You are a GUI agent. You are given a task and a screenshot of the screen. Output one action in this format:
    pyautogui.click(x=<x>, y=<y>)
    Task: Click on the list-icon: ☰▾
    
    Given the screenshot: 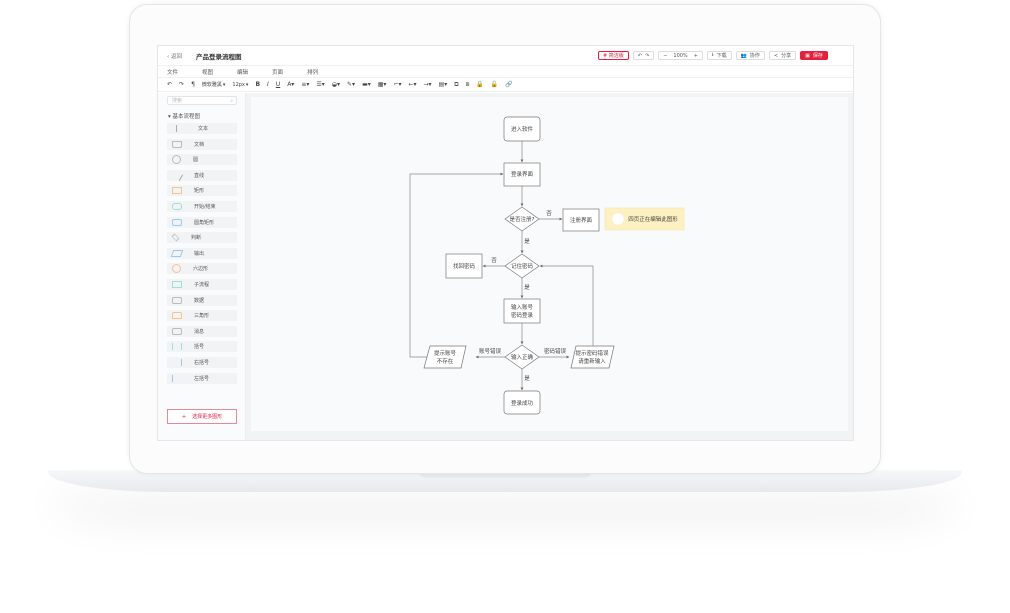 What is the action you would take?
    pyautogui.click(x=320, y=84)
    